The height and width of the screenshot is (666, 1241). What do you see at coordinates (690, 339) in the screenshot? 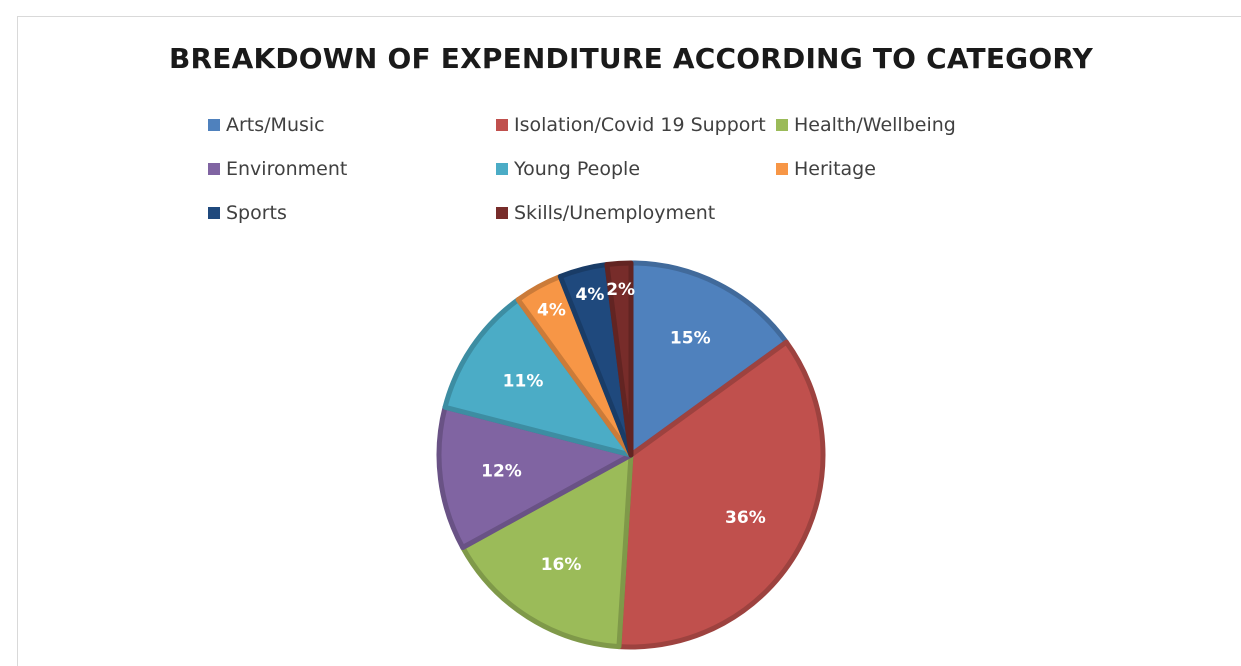
I see `slice-data-label: 15%` at bounding box center [690, 339].